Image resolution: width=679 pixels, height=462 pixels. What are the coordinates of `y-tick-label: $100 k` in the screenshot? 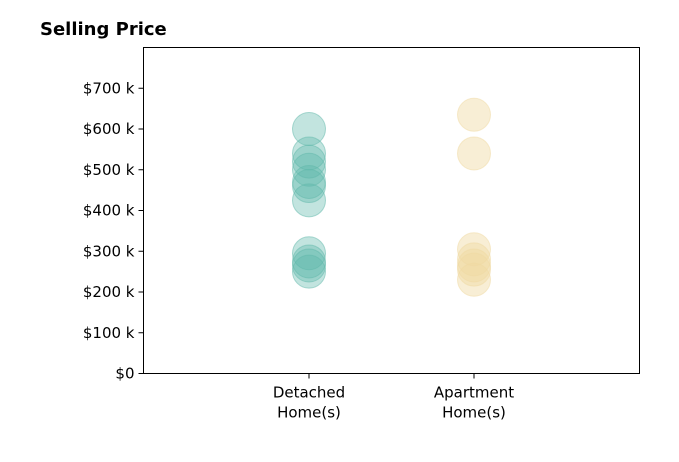 It's located at (109, 333).